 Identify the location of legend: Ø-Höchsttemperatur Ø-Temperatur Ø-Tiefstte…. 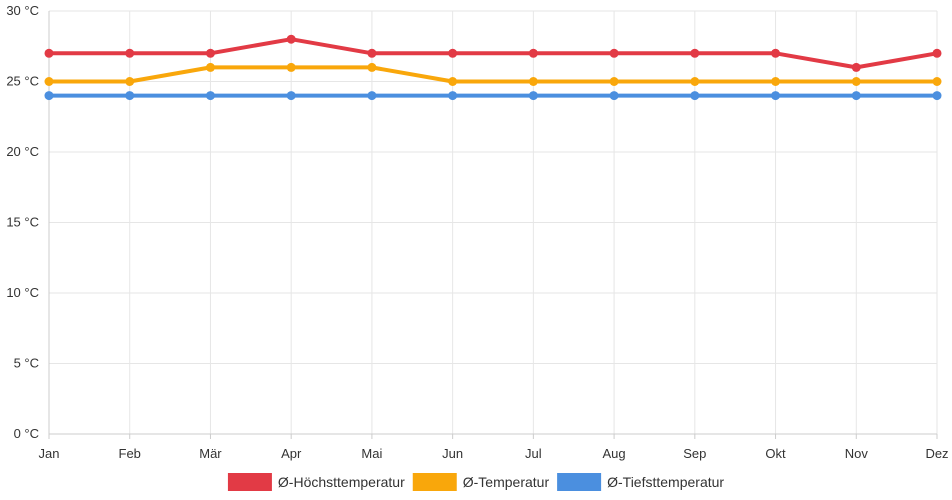
(475, 482).